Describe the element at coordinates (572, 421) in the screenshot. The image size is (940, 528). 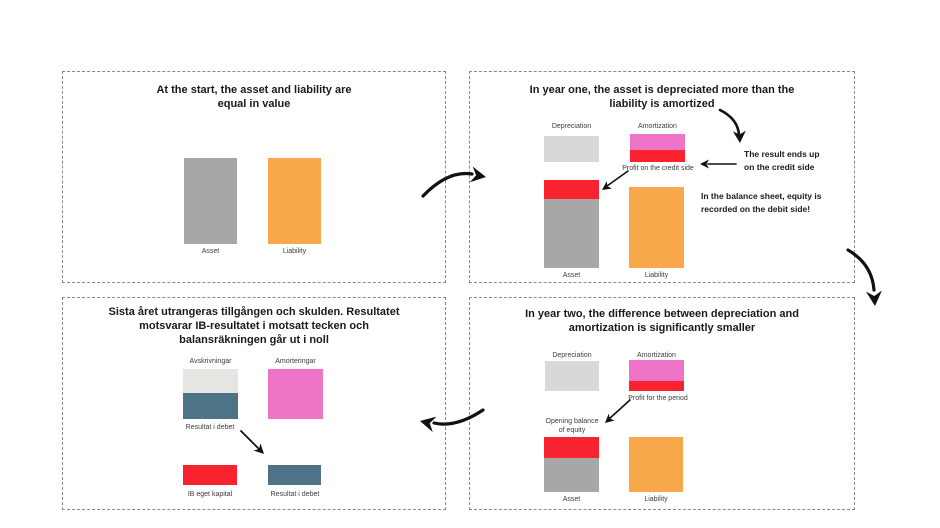
I see `opening-balance-line1: Opening balance` at that location.